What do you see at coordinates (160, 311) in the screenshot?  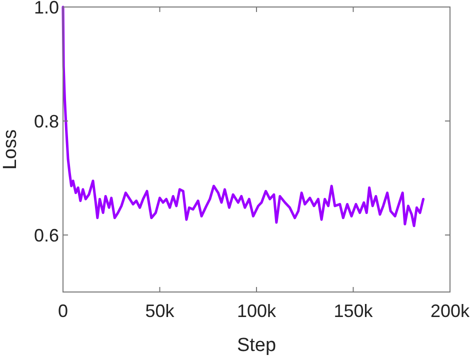 I see `x-tick-label: 50k` at bounding box center [160, 311].